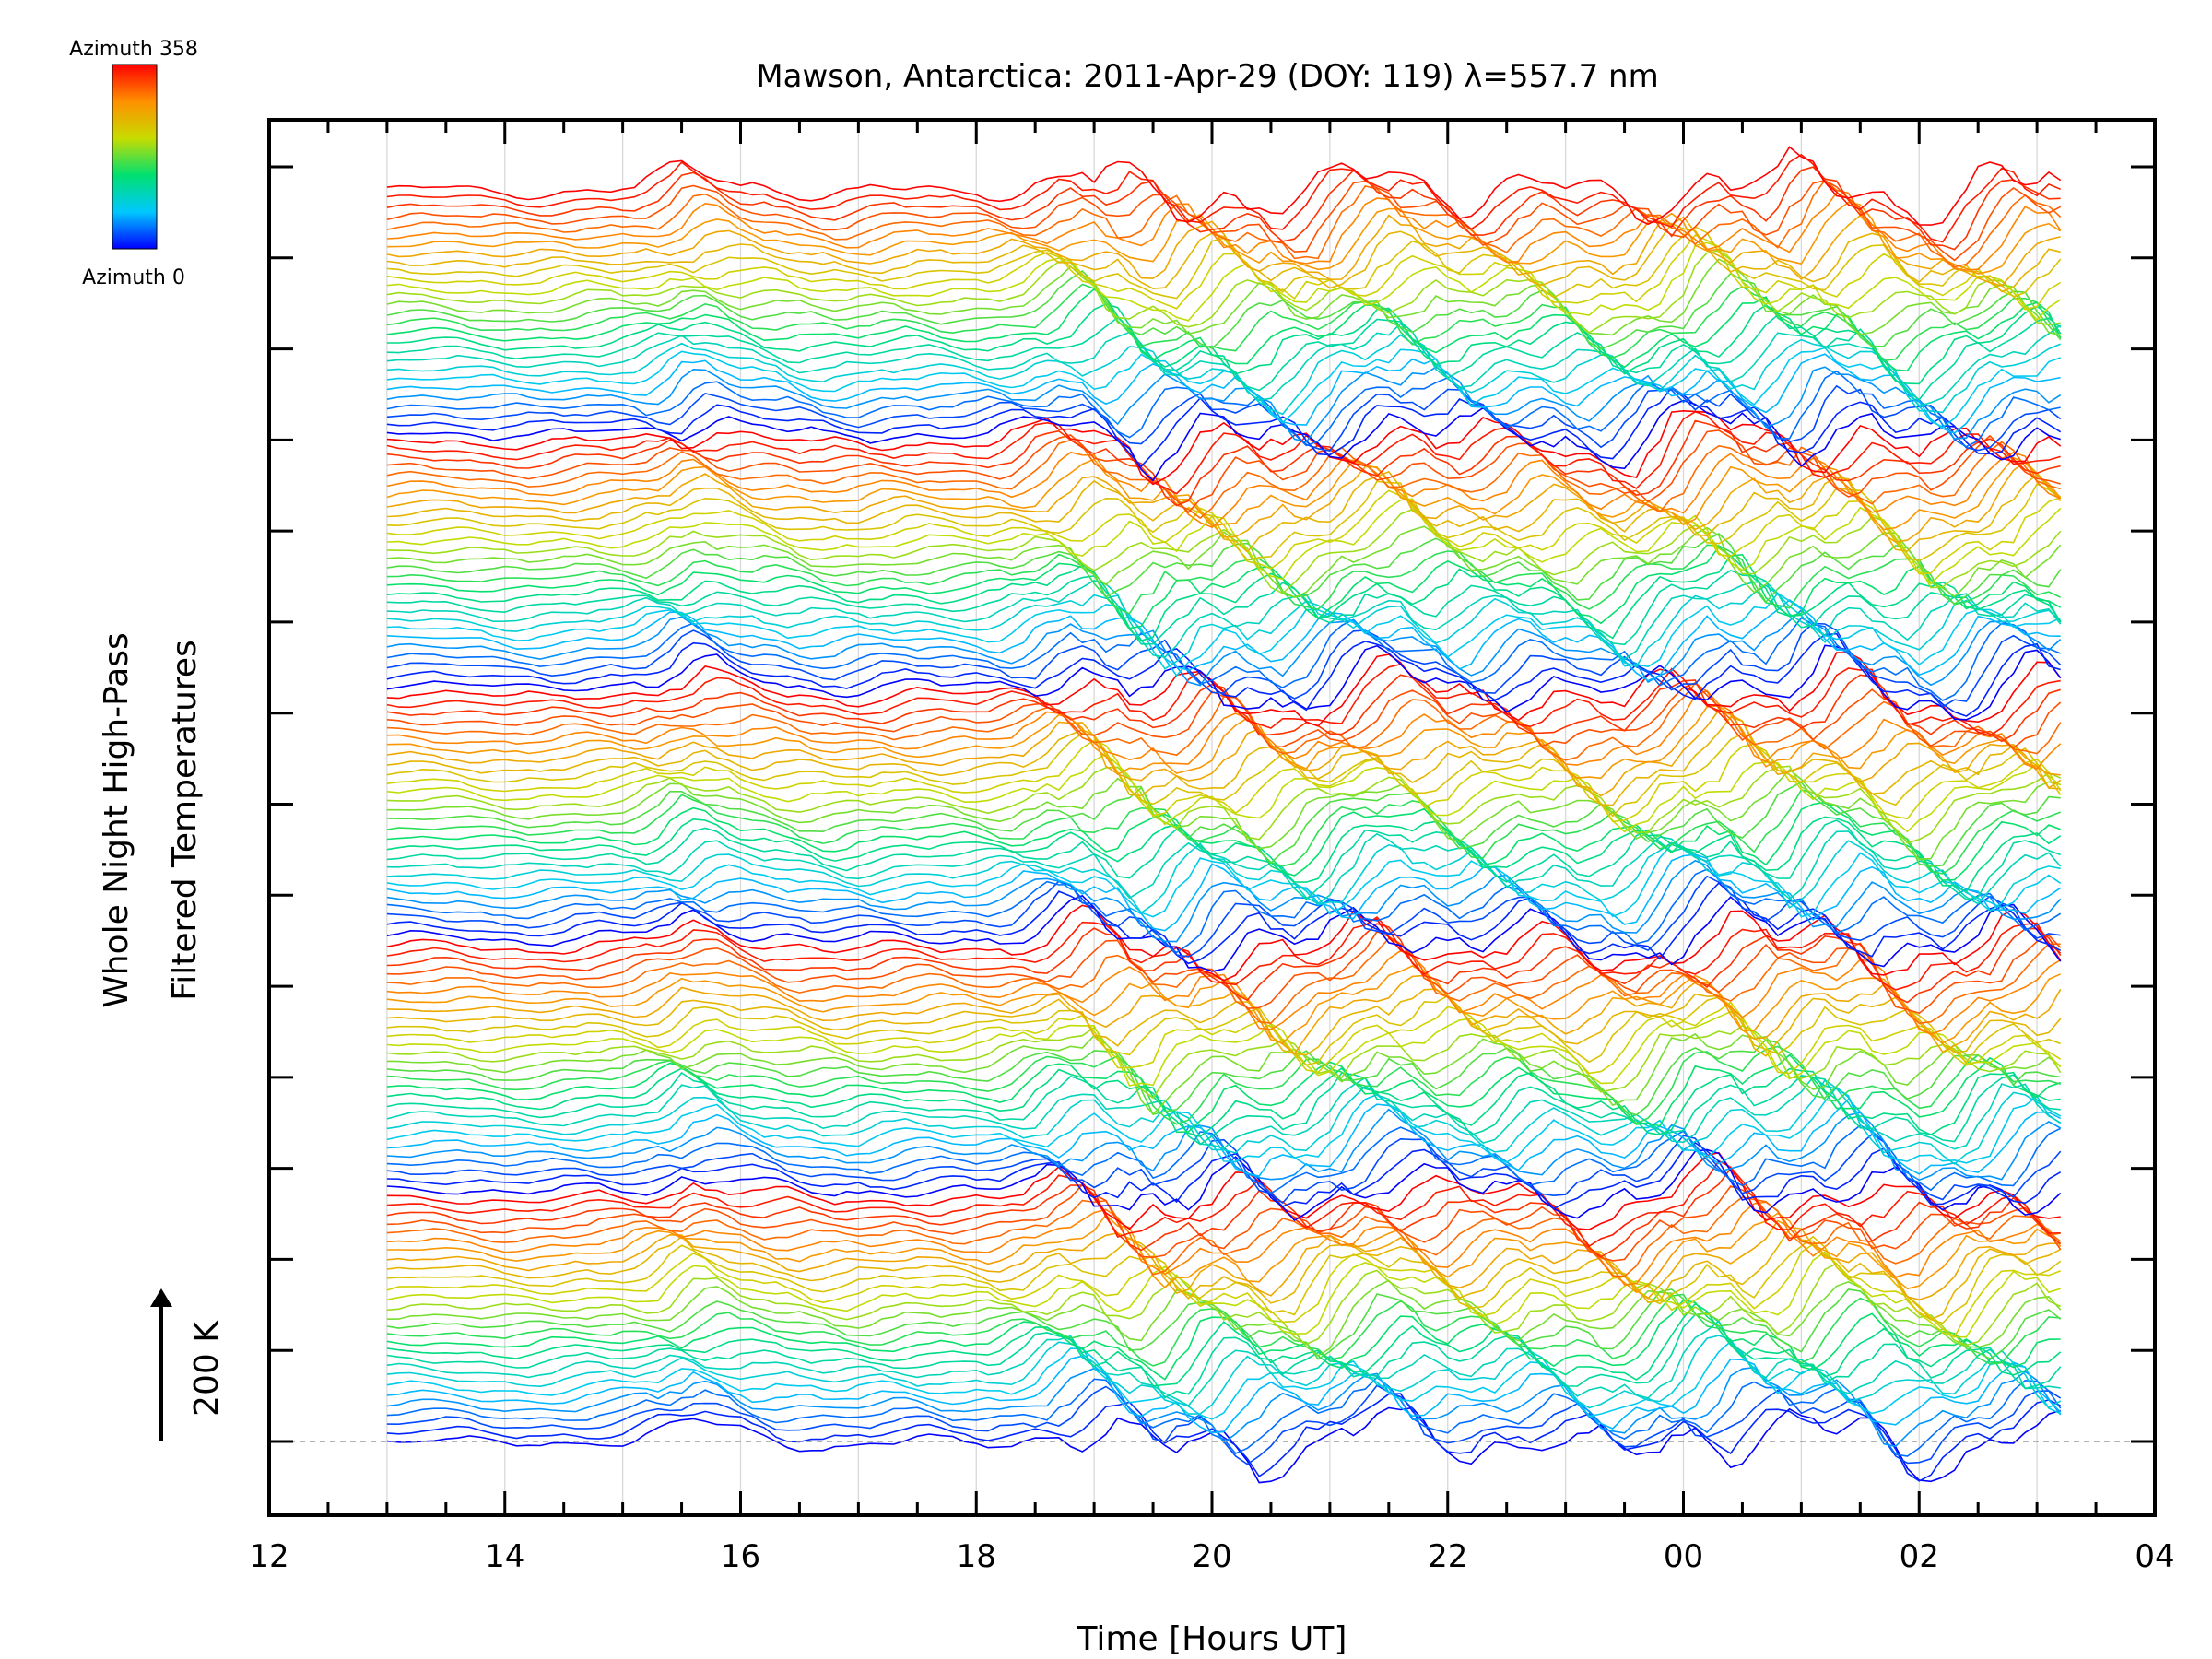 The width and height of the screenshot is (2212, 1659). What do you see at coordinates (1683, 1556) in the screenshot?
I see `x-tick-label: 00` at bounding box center [1683, 1556].